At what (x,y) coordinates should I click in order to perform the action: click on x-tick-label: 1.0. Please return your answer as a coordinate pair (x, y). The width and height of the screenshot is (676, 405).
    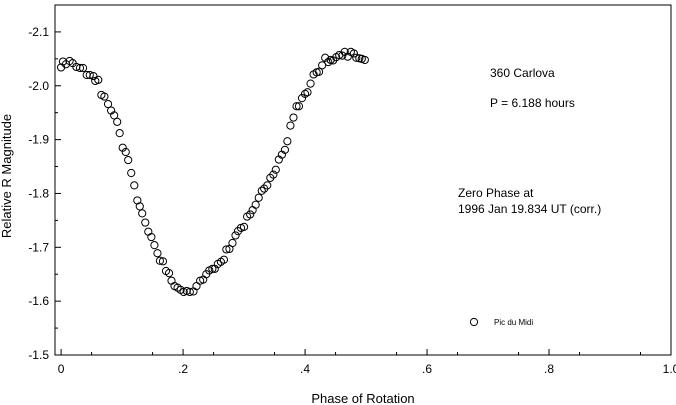
    Looking at the image, I should click on (669, 369).